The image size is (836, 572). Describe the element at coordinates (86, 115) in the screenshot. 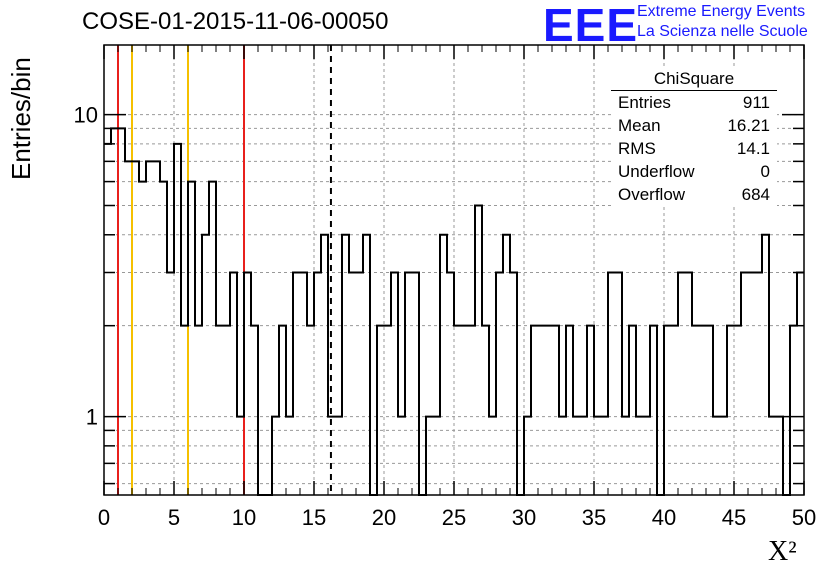

I see `y-tick-label: 10` at that location.